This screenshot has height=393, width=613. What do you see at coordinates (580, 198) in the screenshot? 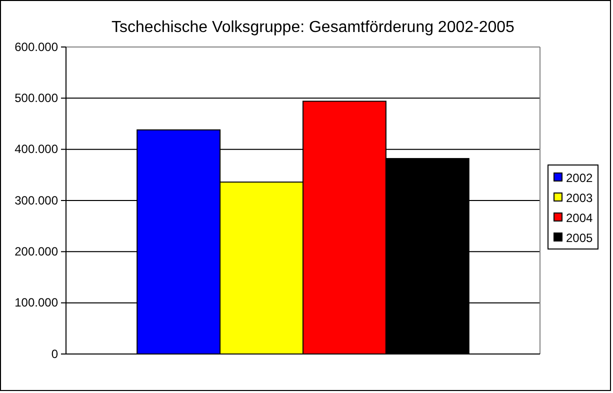
I see `legend-label: 2003` at bounding box center [580, 198].